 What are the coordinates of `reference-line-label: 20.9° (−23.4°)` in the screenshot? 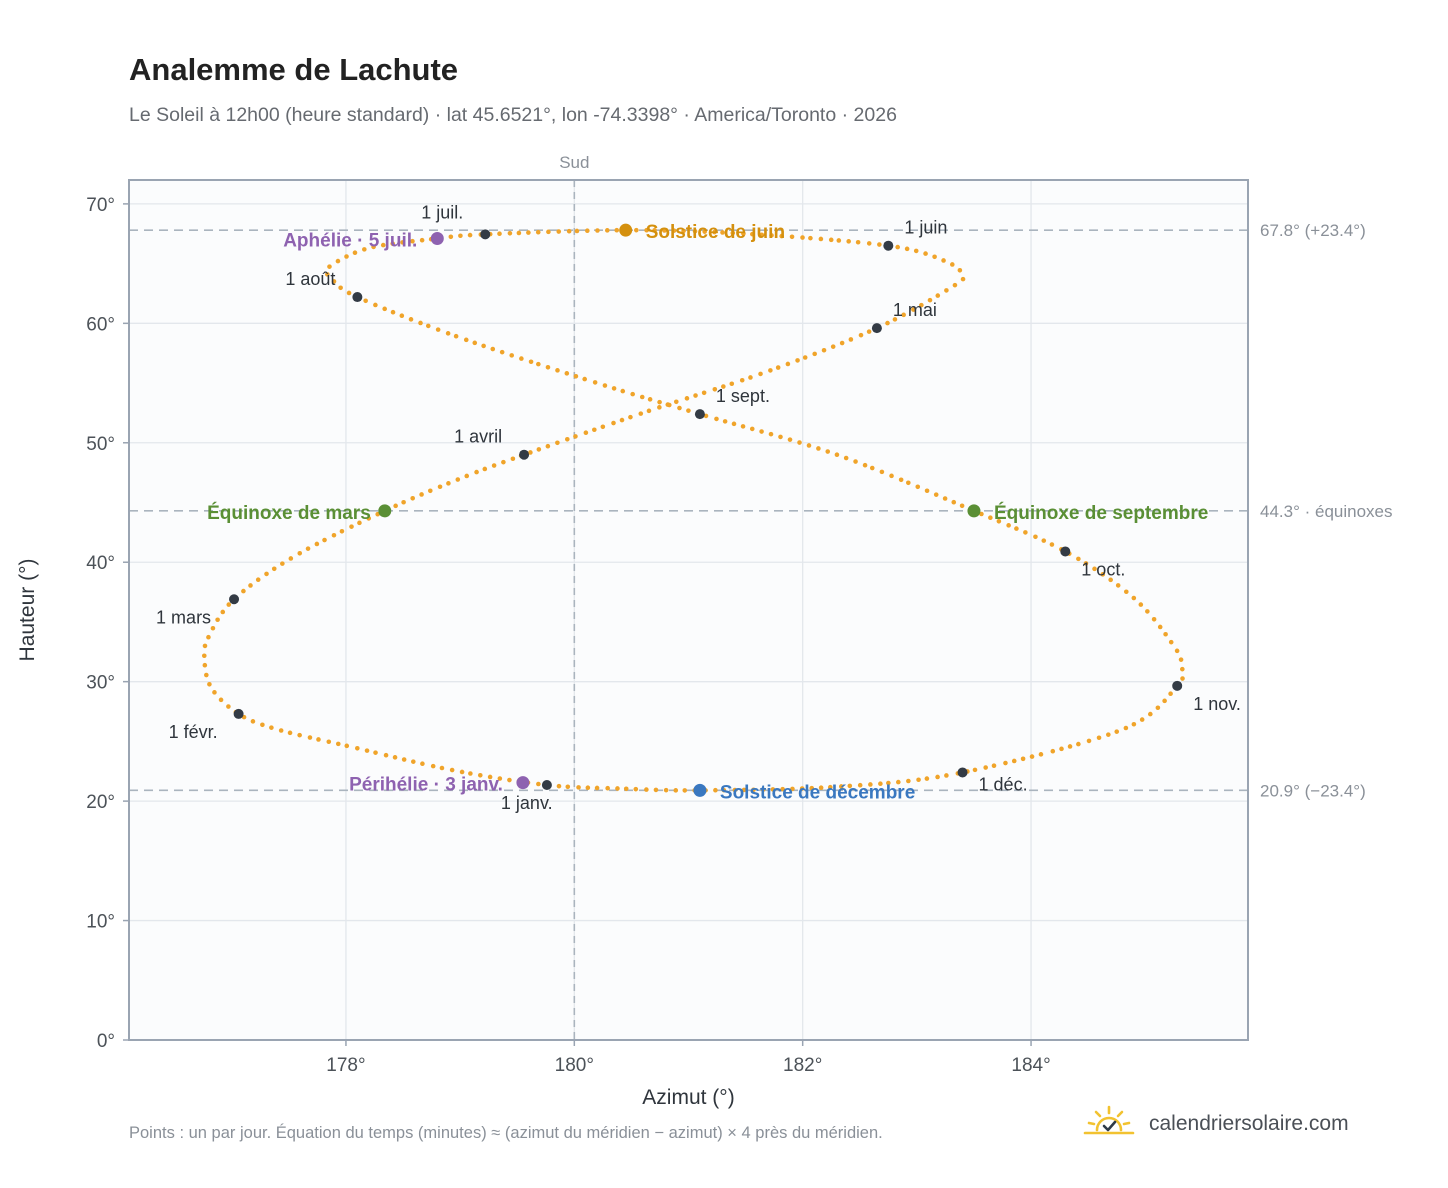 It's located at (1313, 790).